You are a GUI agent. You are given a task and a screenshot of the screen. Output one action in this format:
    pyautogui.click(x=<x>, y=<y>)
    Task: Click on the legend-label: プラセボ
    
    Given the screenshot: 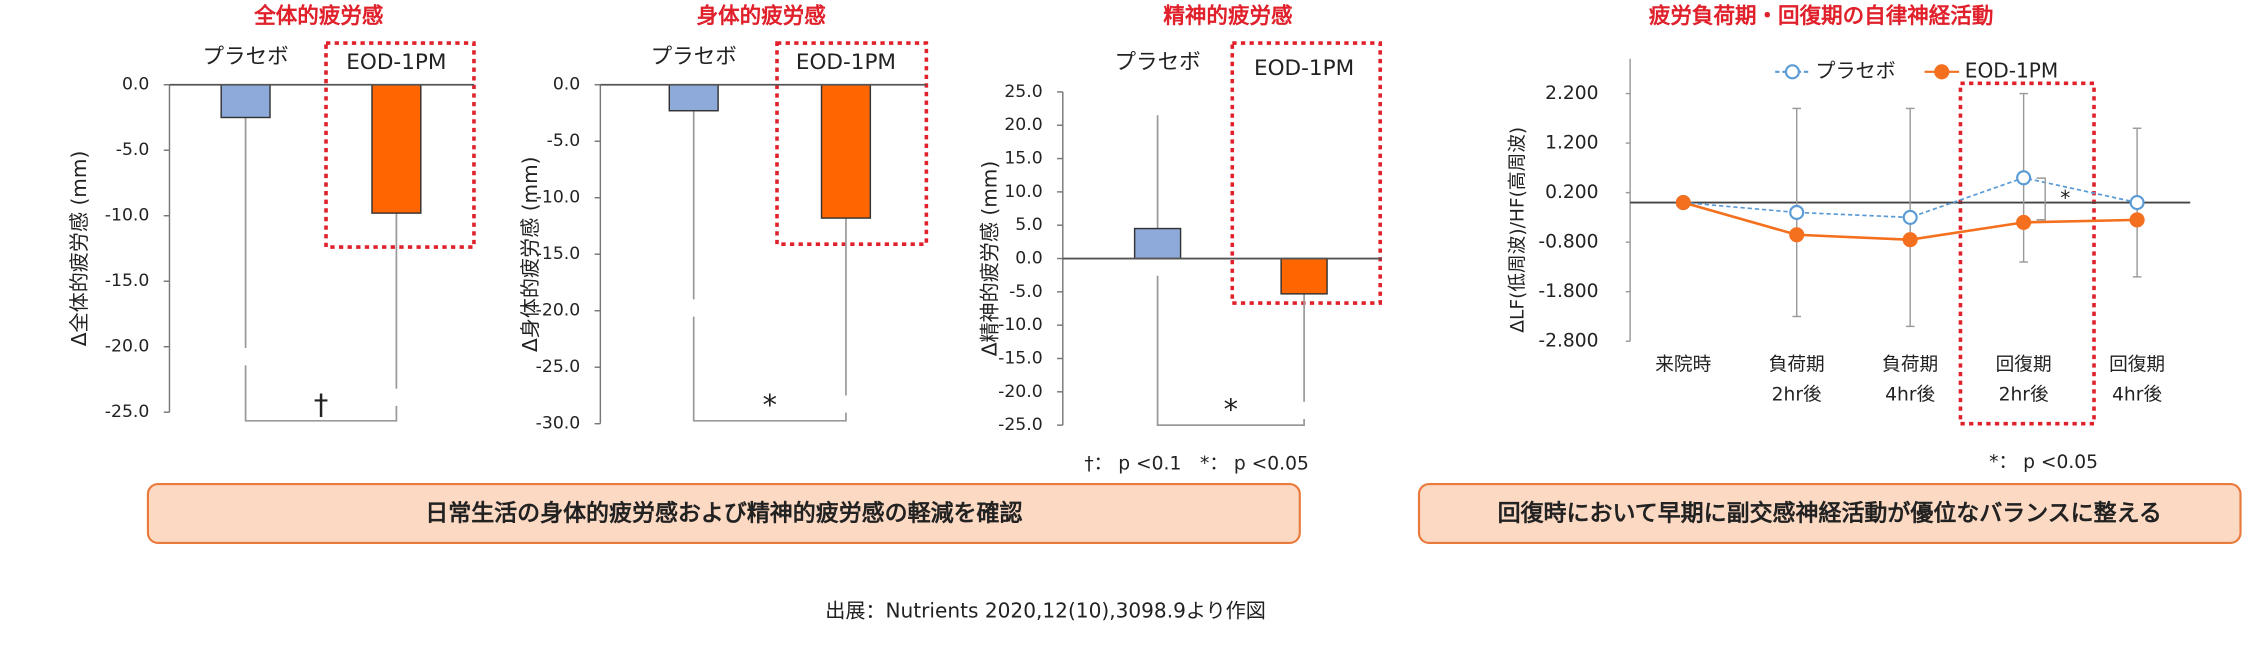 What is the action you would take?
    pyautogui.click(x=1855, y=70)
    